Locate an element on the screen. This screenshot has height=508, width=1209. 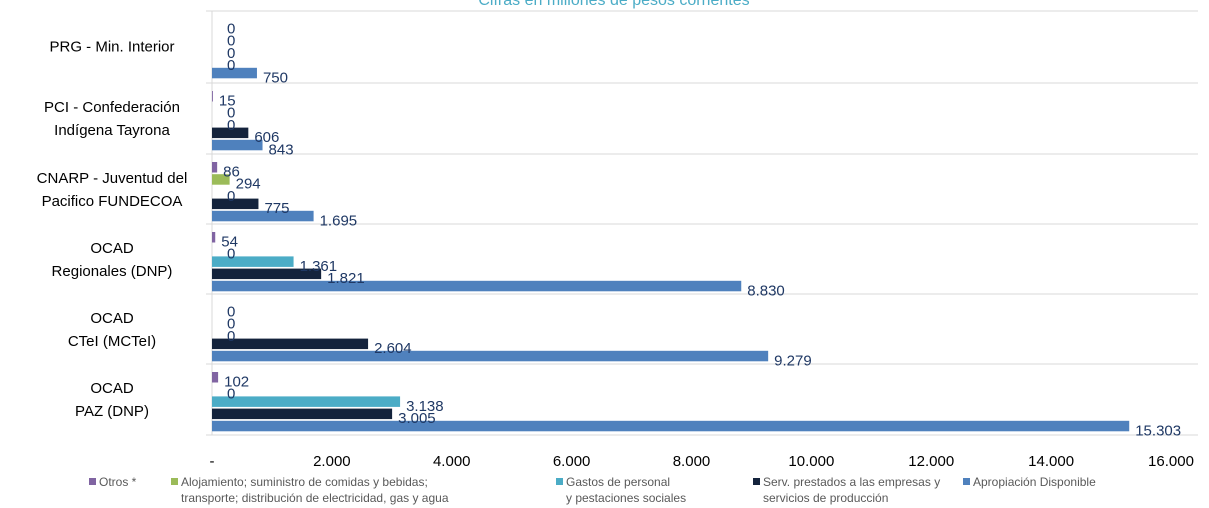
x-tick-label: 10.000 is located at coordinates (811, 461).